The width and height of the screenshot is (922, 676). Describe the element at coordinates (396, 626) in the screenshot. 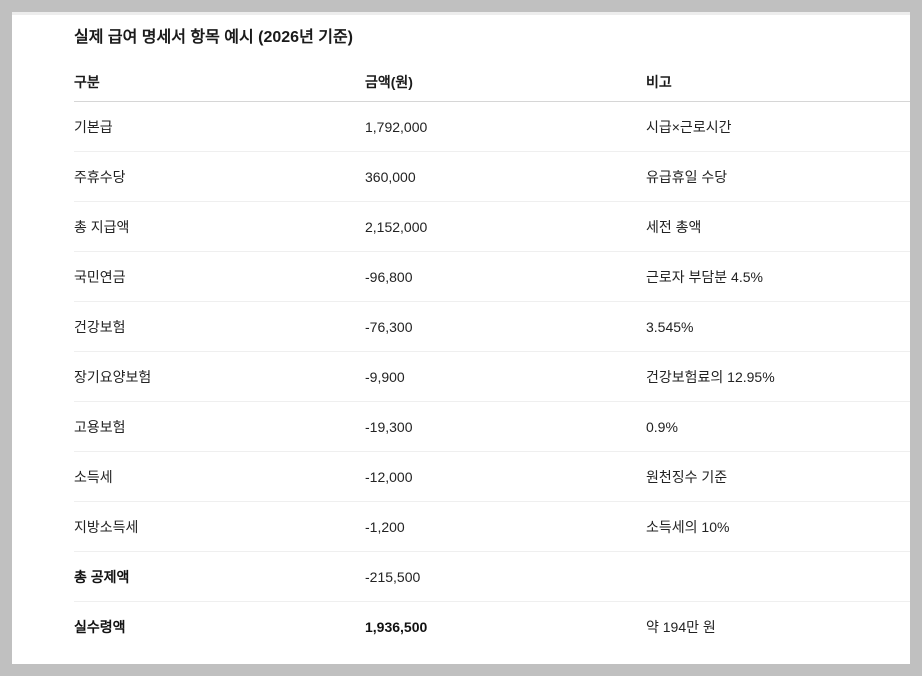

I see `cell-amount: 1,936,500` at that location.